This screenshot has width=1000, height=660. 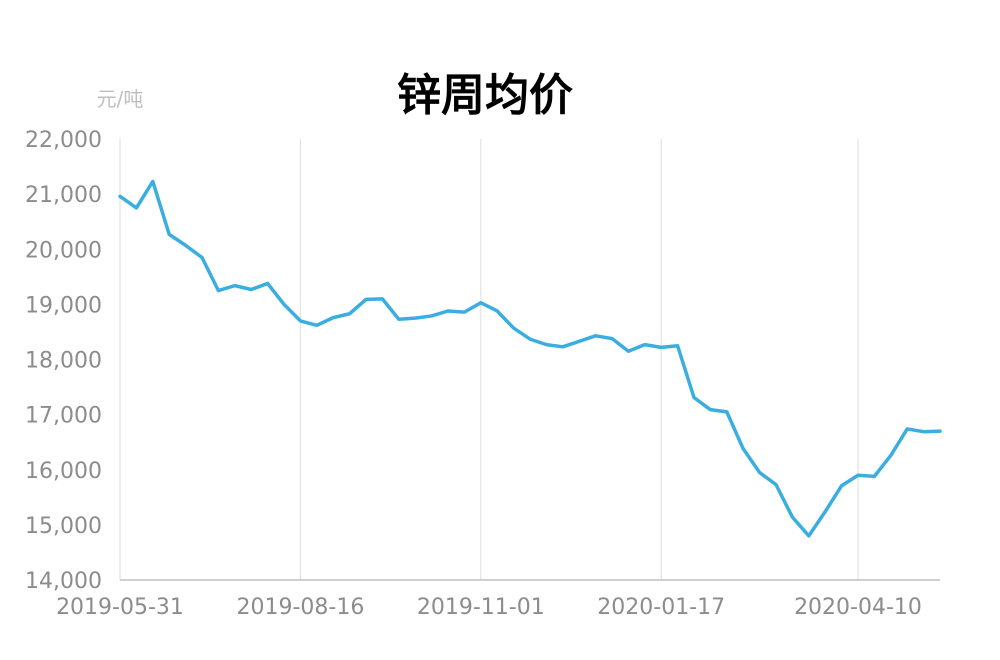 I want to click on y-tick-label: 19,000, so click(x=63, y=305).